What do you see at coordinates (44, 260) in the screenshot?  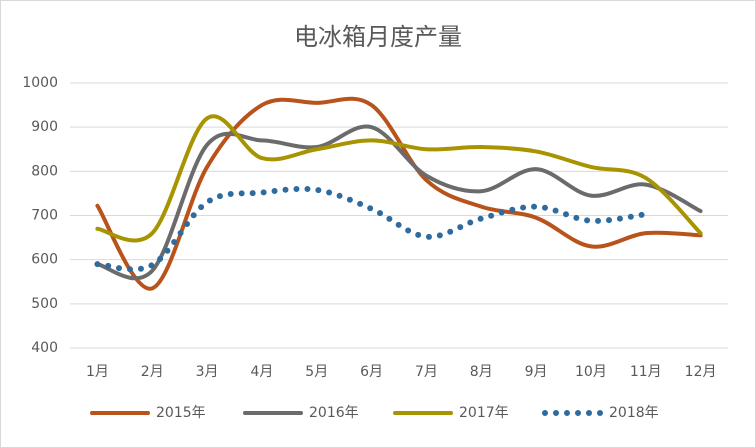 I see `y-tick-label: 600` at bounding box center [44, 260].